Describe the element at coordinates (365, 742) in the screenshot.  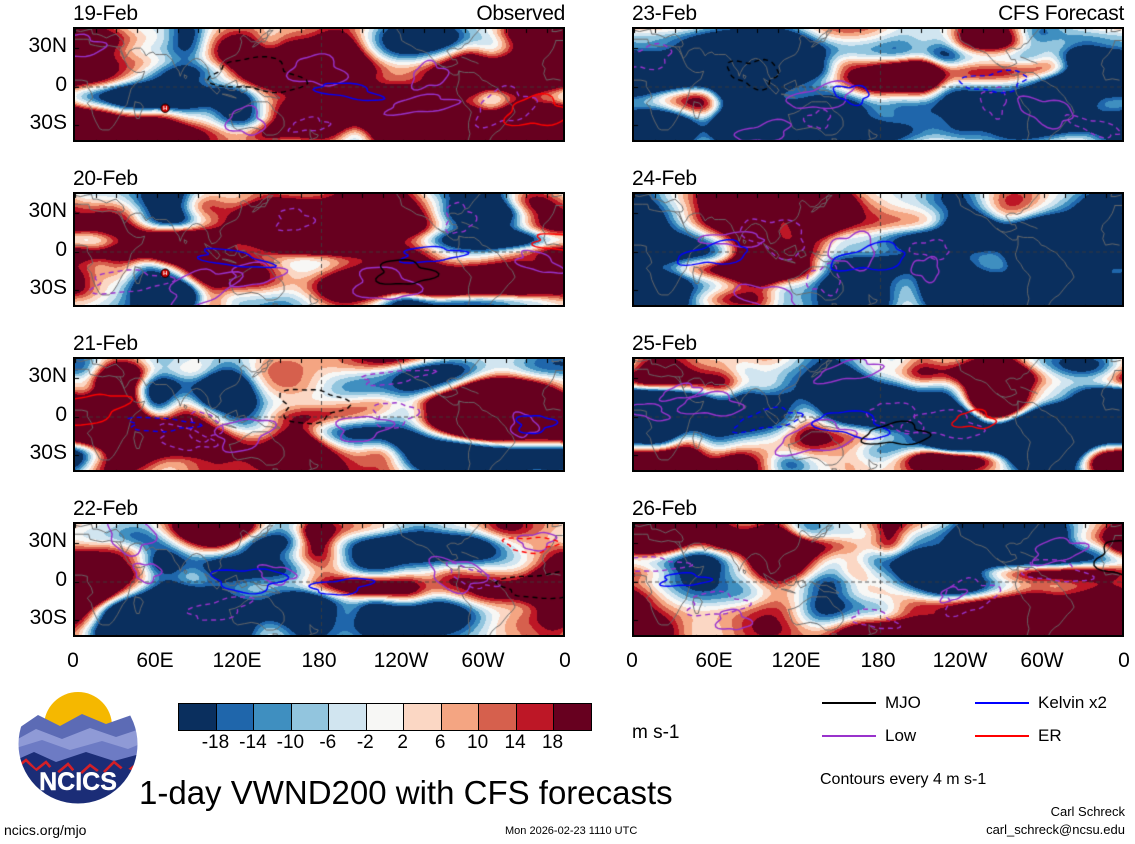
I see `colorbar-tick-label: -2` at that location.